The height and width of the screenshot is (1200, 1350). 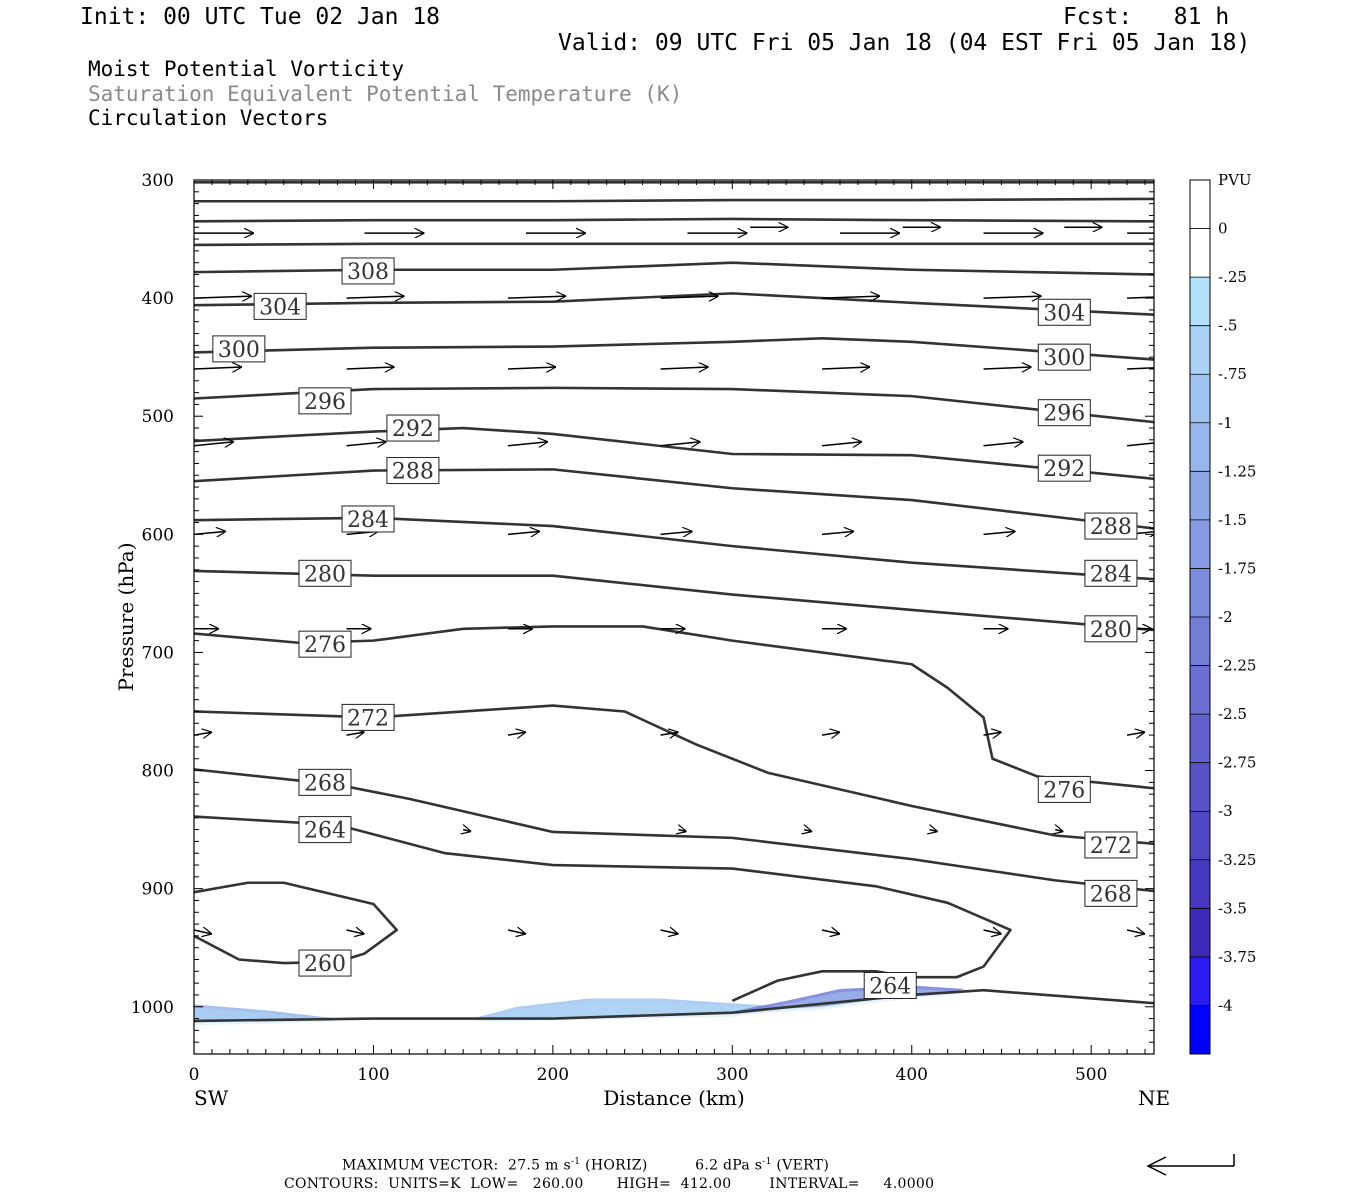 What do you see at coordinates (260, 17) in the screenshot?
I see `init-time: Init: 00 UTC Tue 02 Jan 18` at bounding box center [260, 17].